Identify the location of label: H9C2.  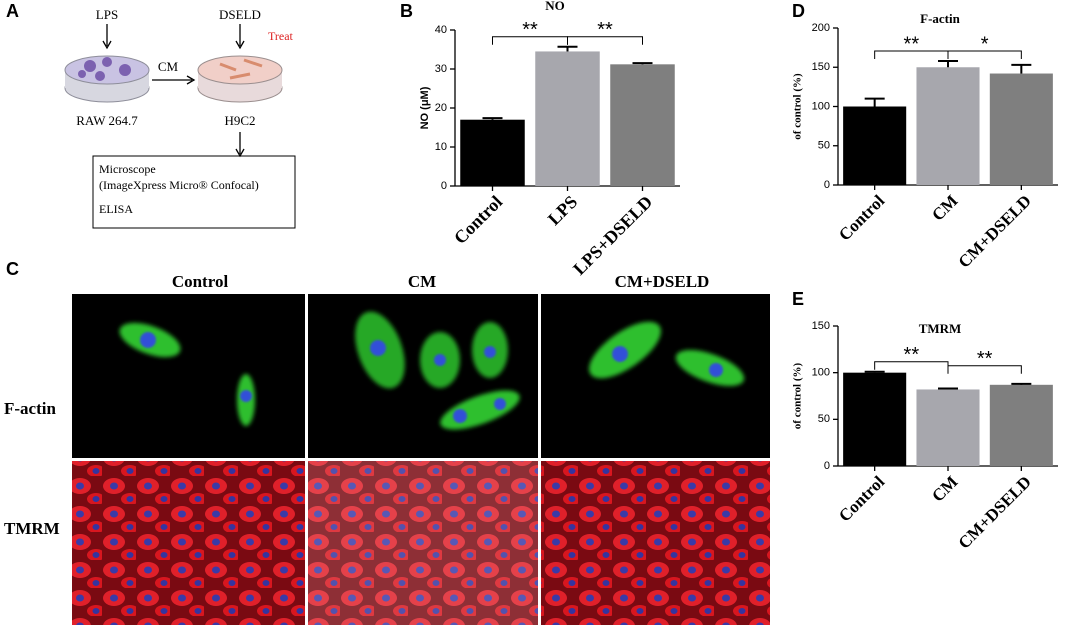
(239, 120).